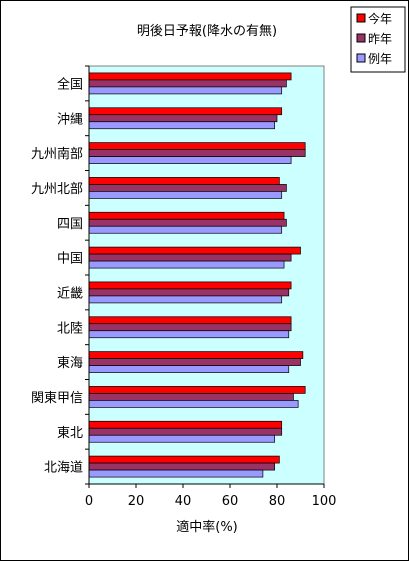 The image size is (409, 561). Describe the element at coordinates (380, 18) in the screenshot. I see `legend-label-今年: 今年` at that location.